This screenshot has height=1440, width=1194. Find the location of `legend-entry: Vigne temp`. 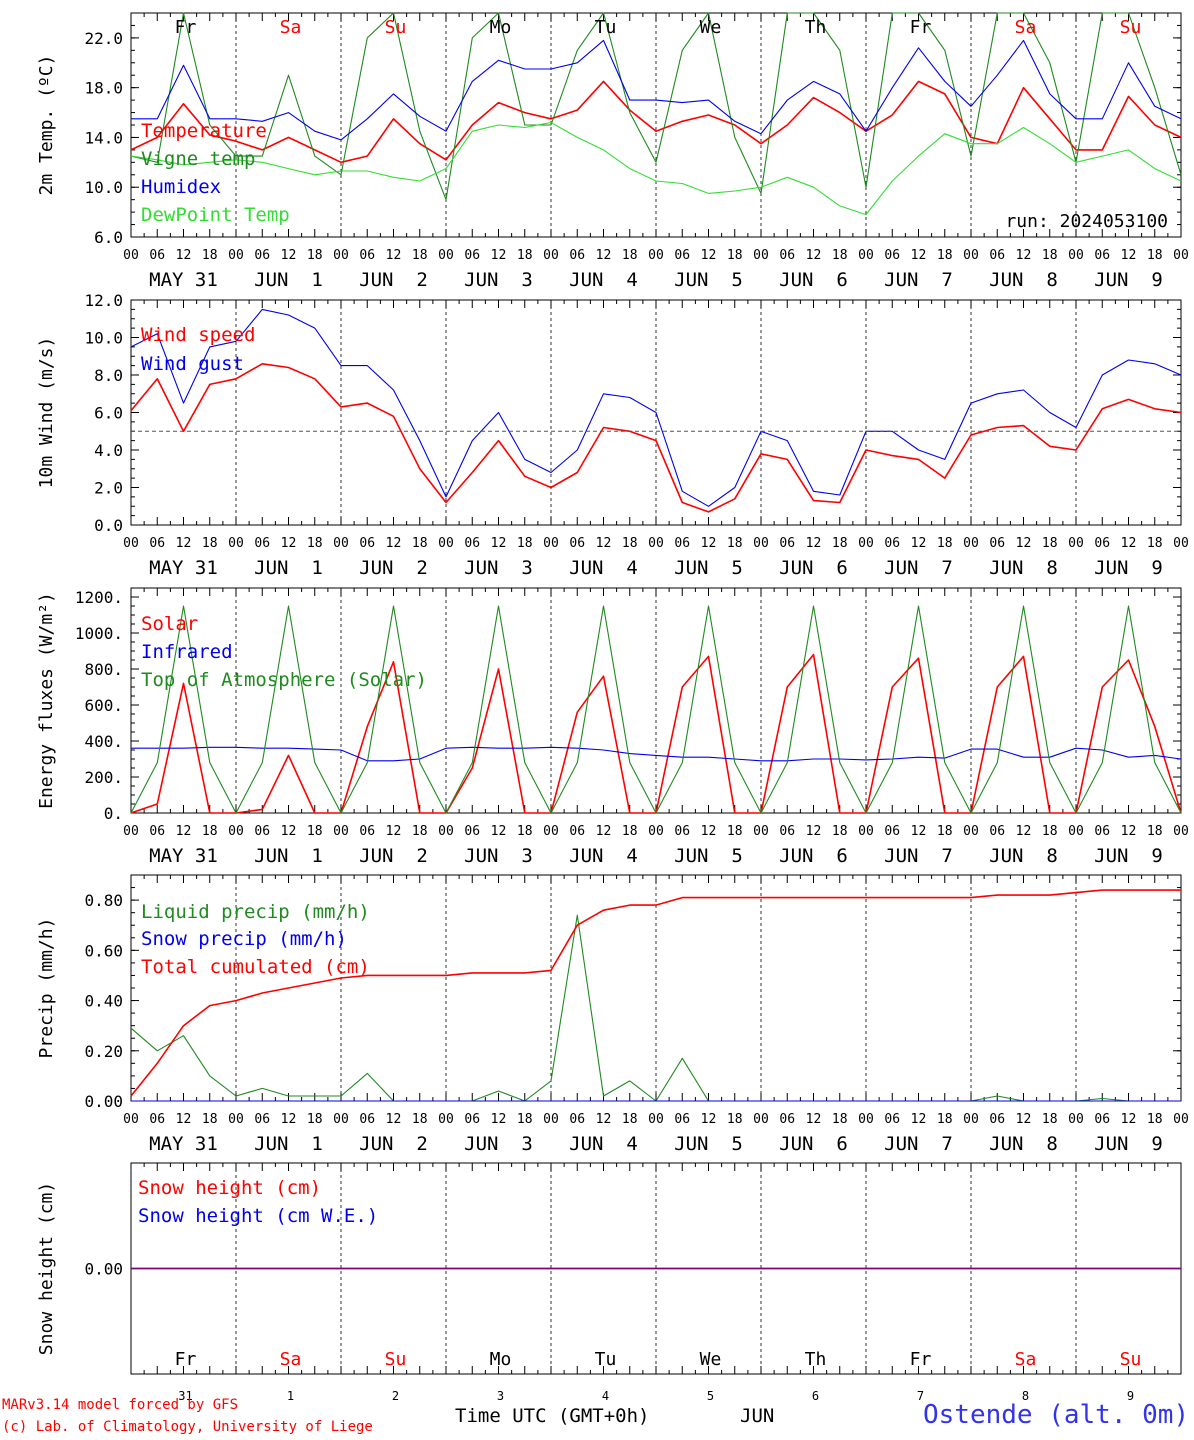

legend-entry: Vigne temp is located at coordinates (198, 159).